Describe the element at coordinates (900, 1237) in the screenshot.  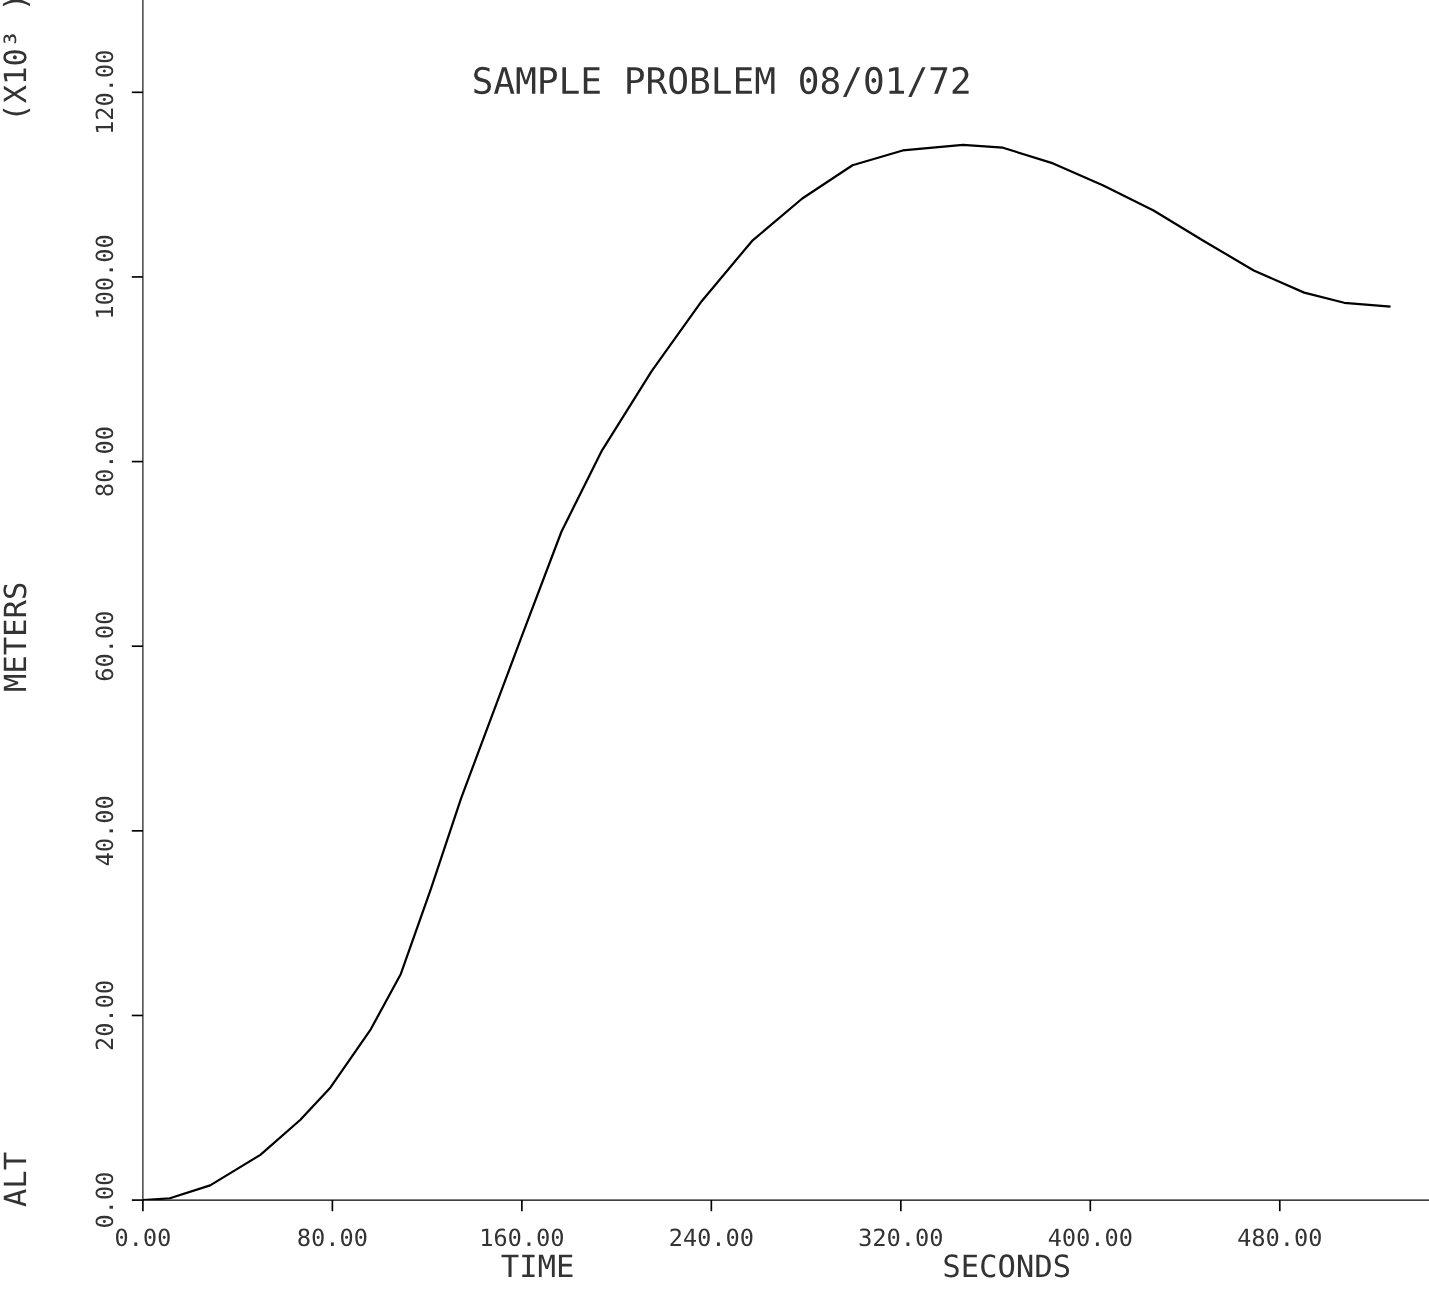
I see `x-tick-label: 320.00` at that location.